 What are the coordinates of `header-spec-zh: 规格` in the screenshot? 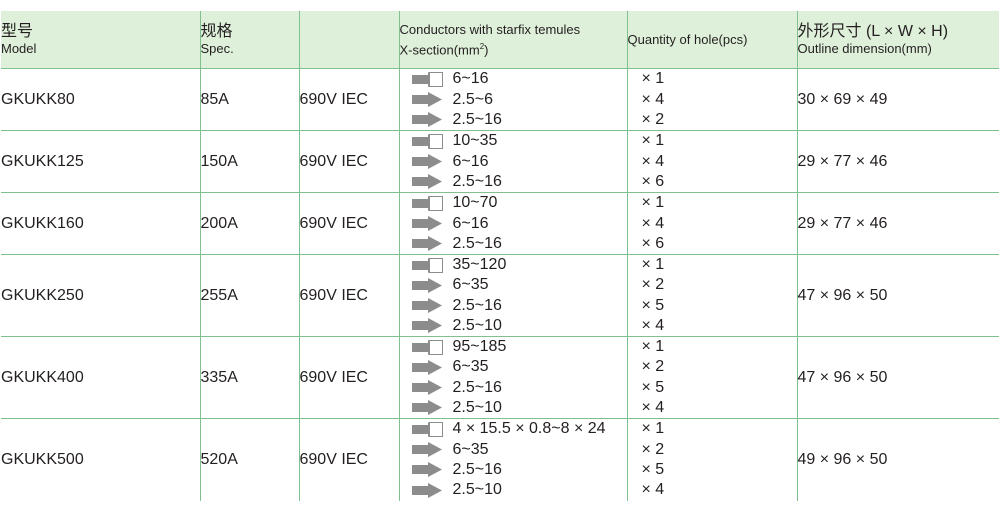 It's located at (216, 31).